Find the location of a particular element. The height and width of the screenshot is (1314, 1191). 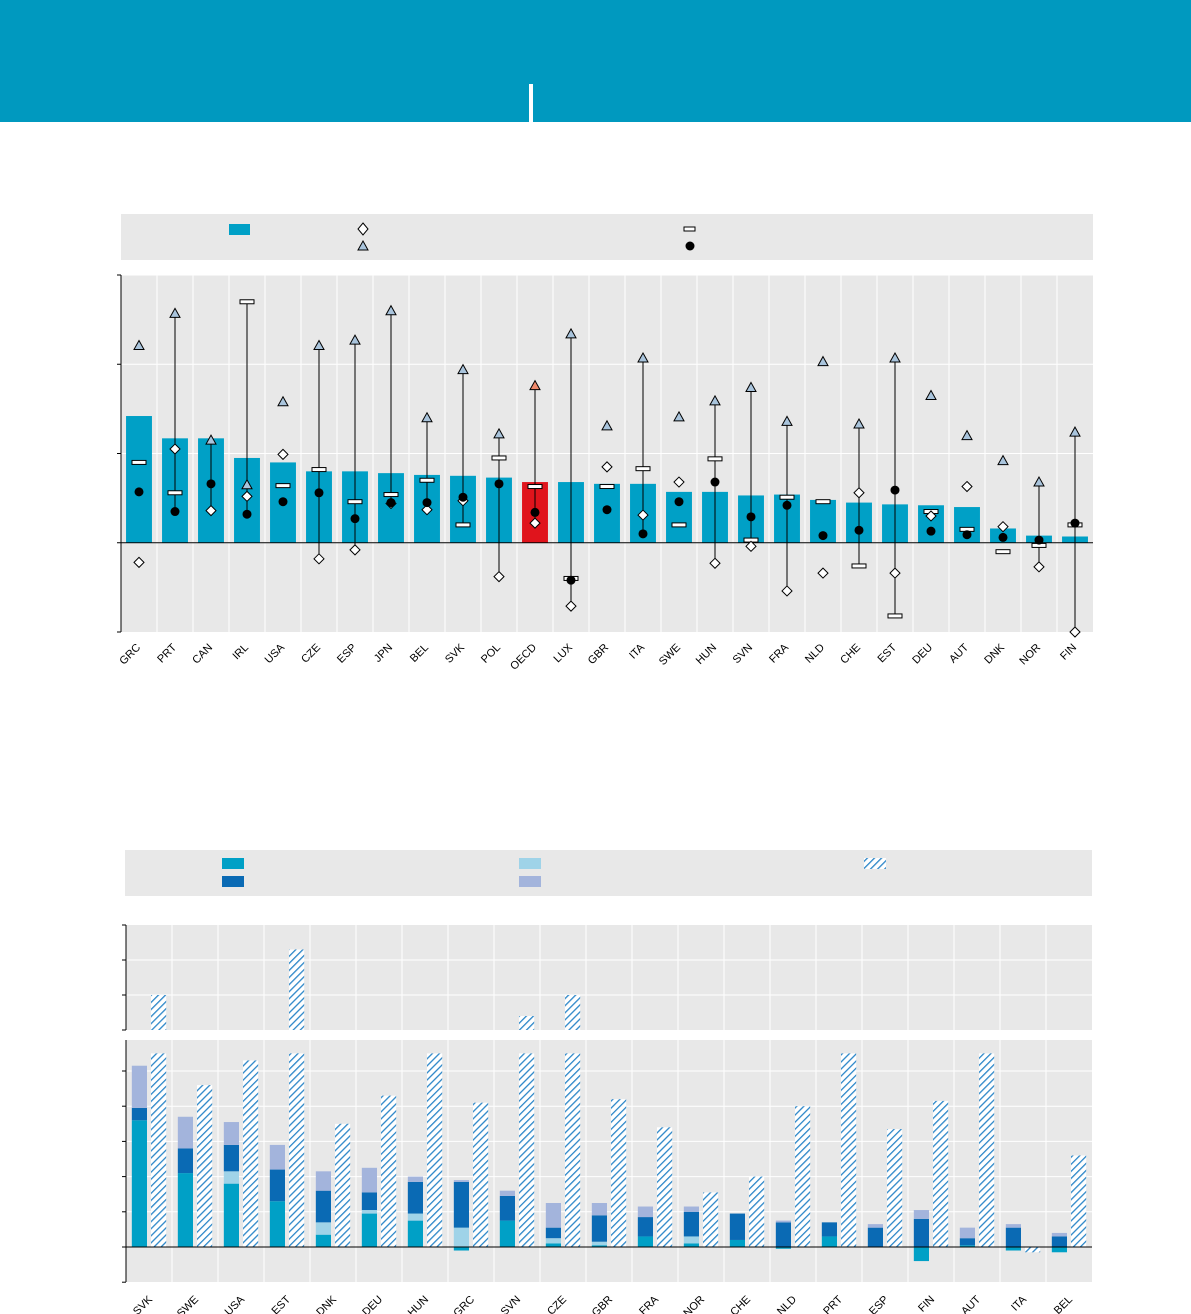

x-tick-label: GRC is located at coordinates (130, 655).